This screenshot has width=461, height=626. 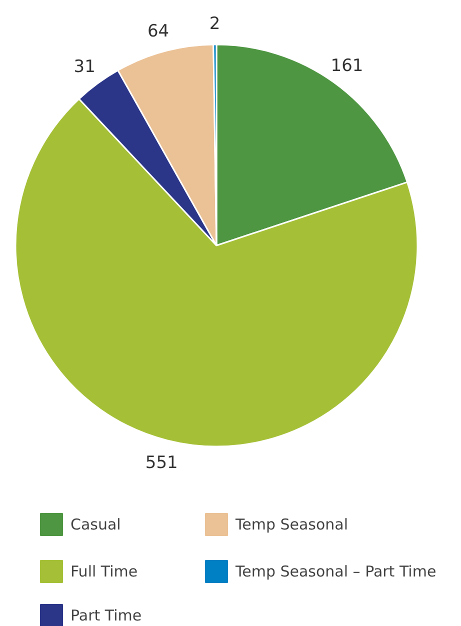 I want to click on data-label: 551, so click(x=161, y=463).